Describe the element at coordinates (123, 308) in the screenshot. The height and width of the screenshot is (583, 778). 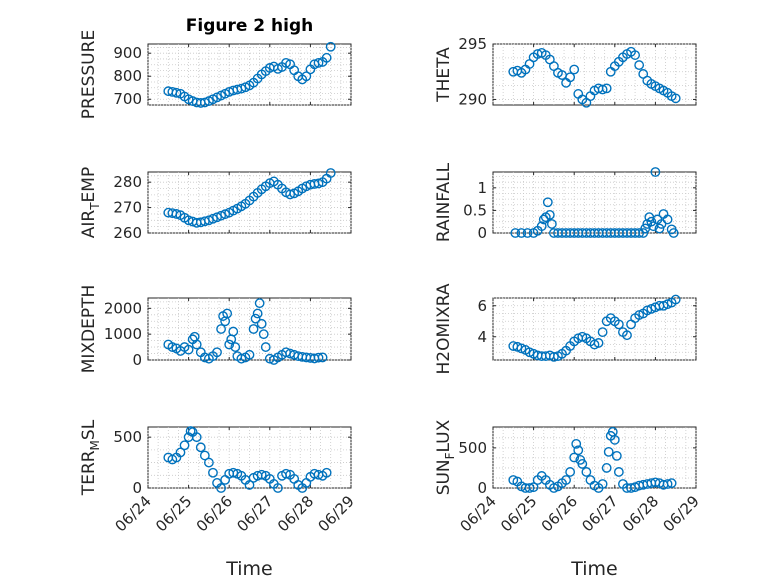
I see `y-tick-label: 2000` at that location.